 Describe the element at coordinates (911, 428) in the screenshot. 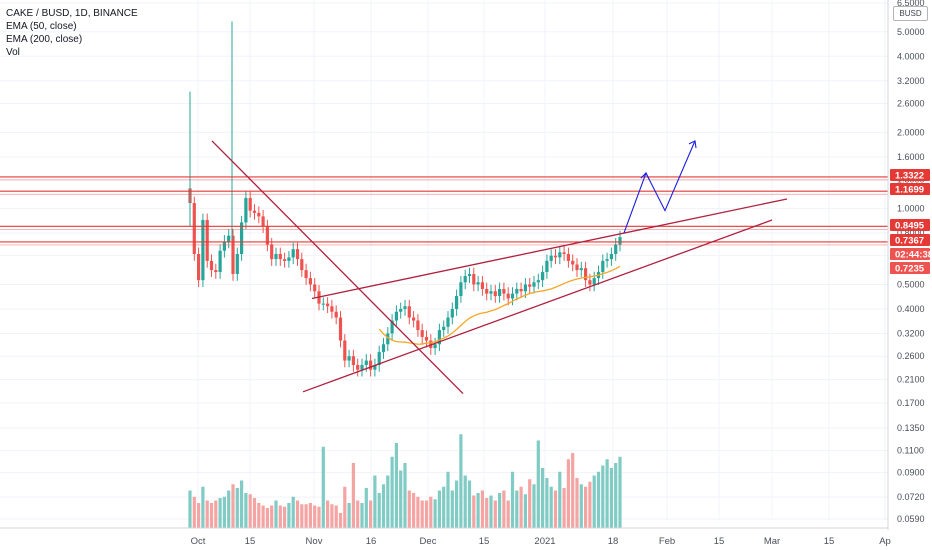

I see `price-tick-label: 0.1350` at that location.